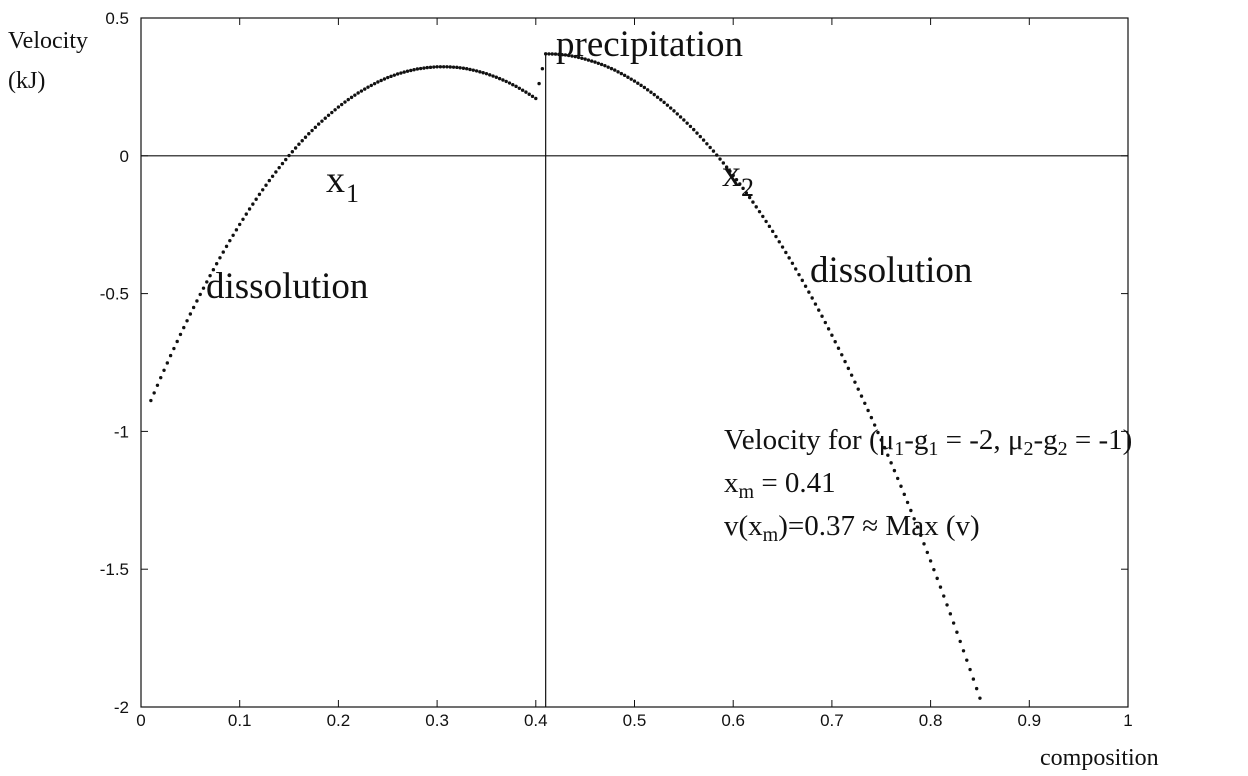 The width and height of the screenshot is (1248, 776). Describe the element at coordinates (933, 449) in the screenshot. I see `note-line1-sub2: 1` at that location.